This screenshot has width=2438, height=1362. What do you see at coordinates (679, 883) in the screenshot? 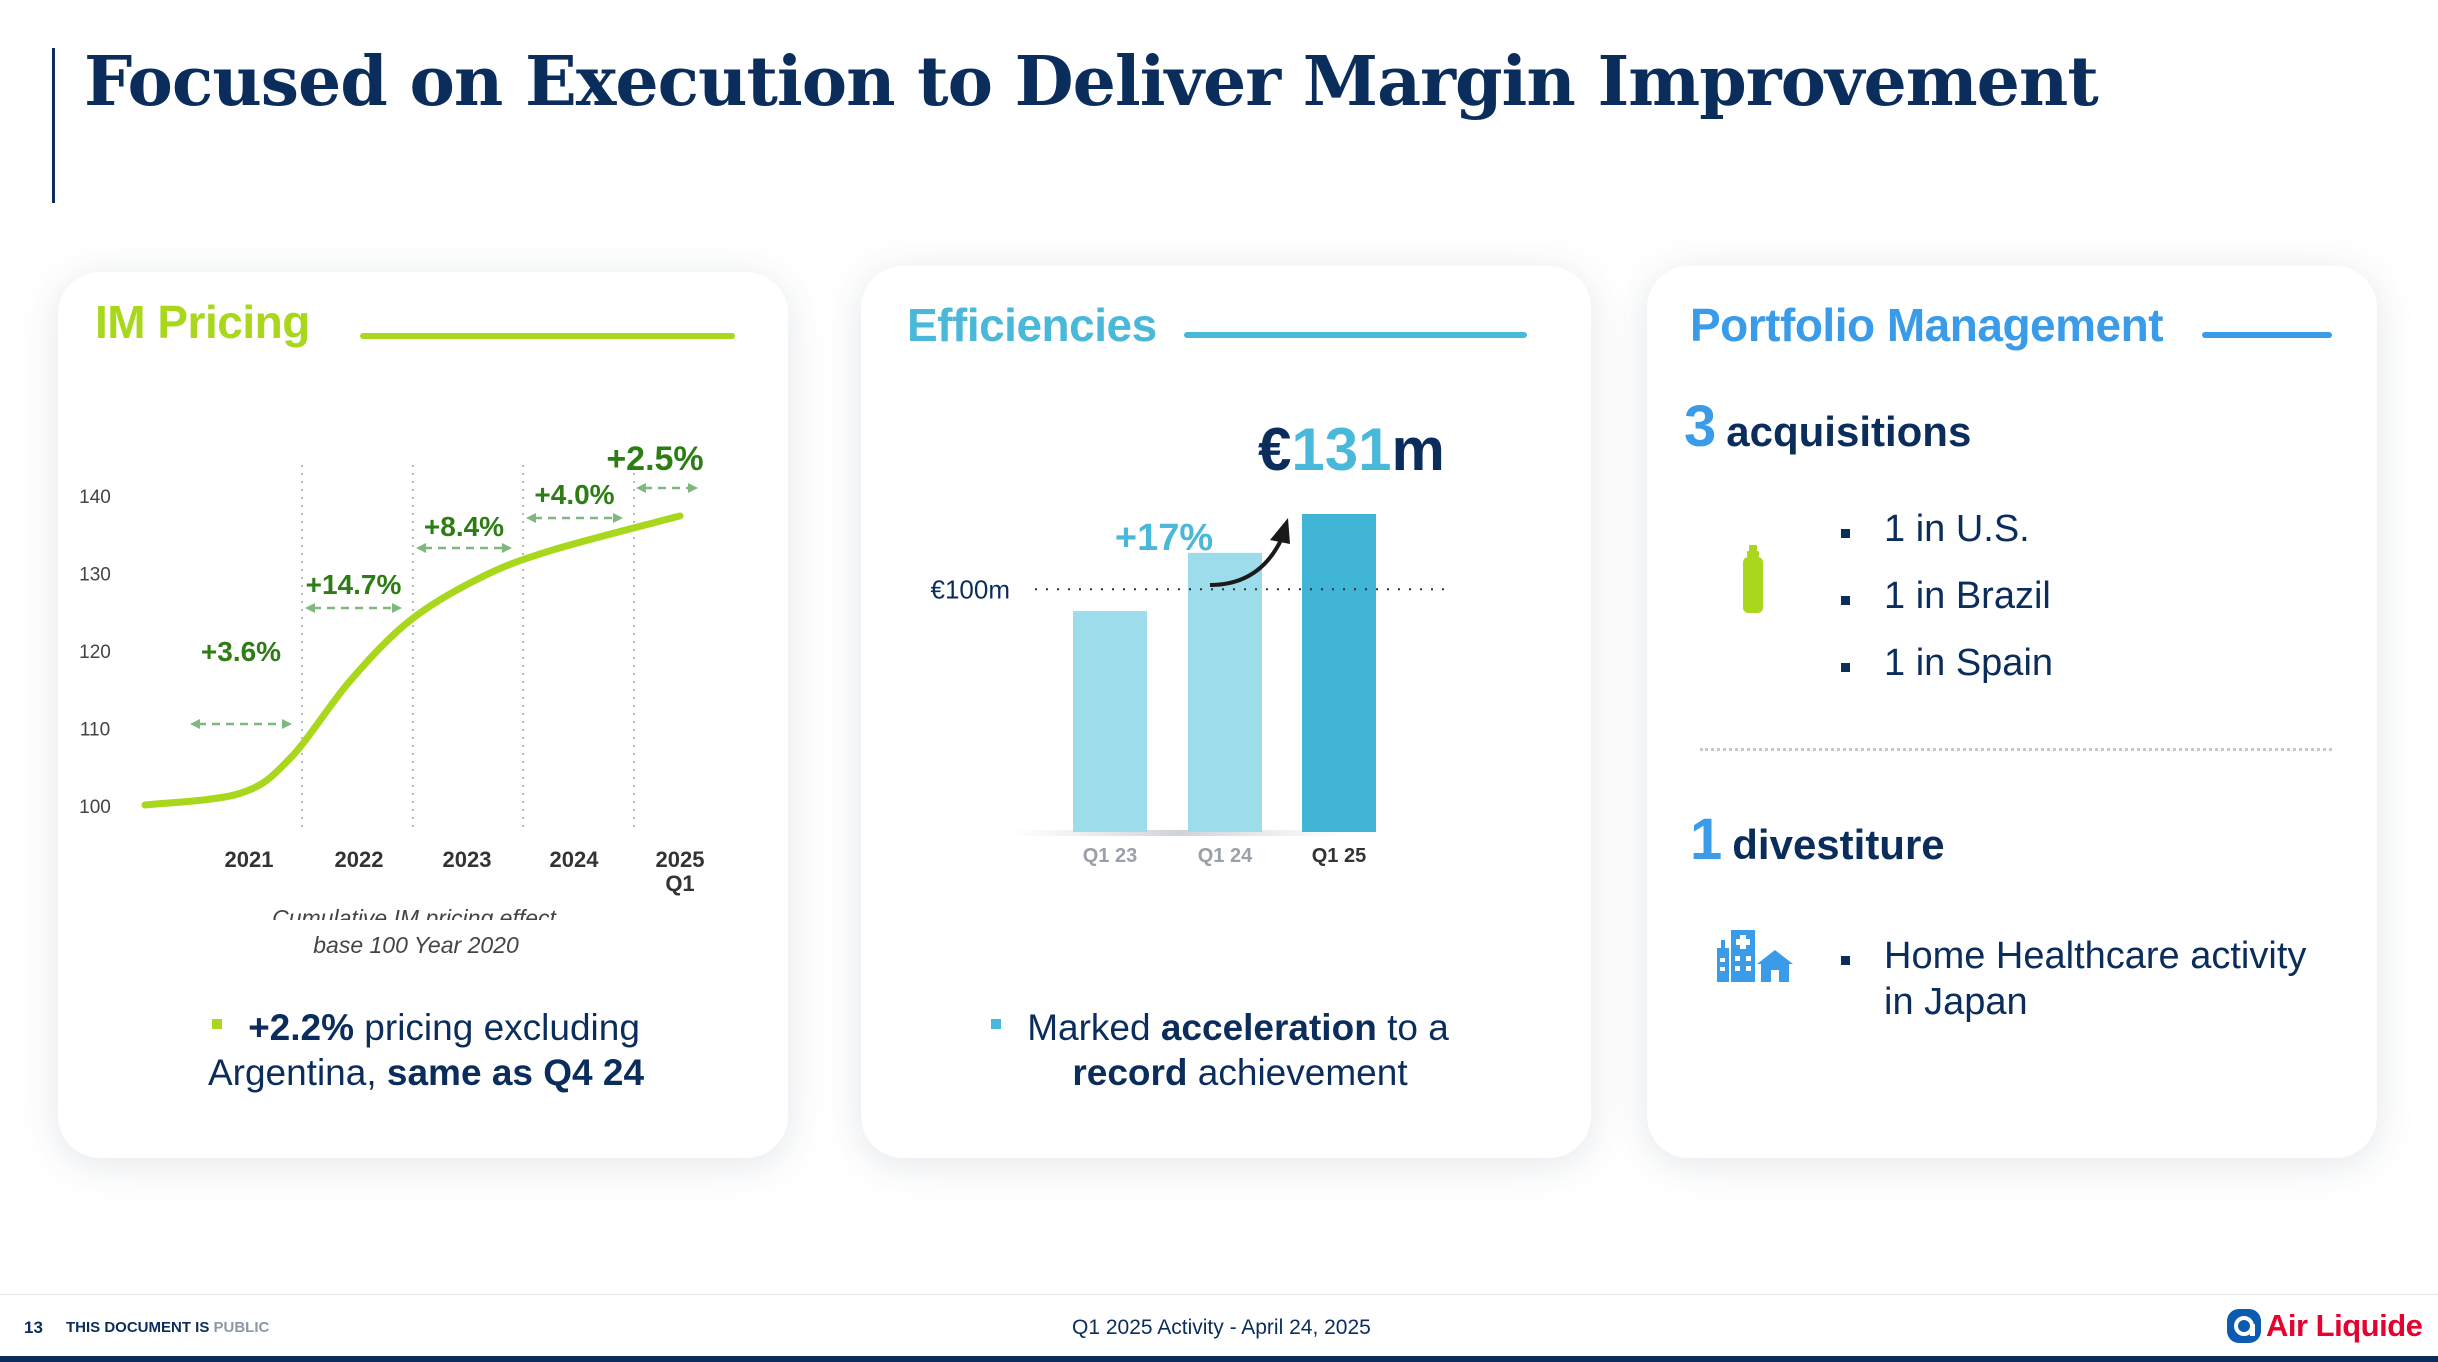
I see `x-tick-label: Q1` at bounding box center [679, 883].